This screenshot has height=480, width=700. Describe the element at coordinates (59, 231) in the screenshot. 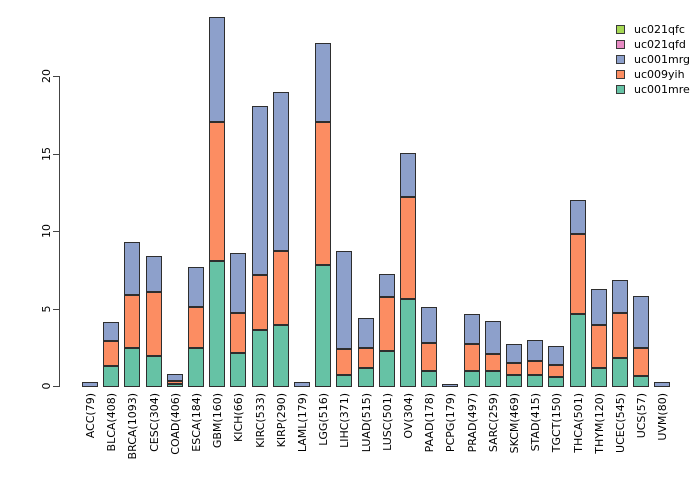

I see `y-axis-line` at that location.